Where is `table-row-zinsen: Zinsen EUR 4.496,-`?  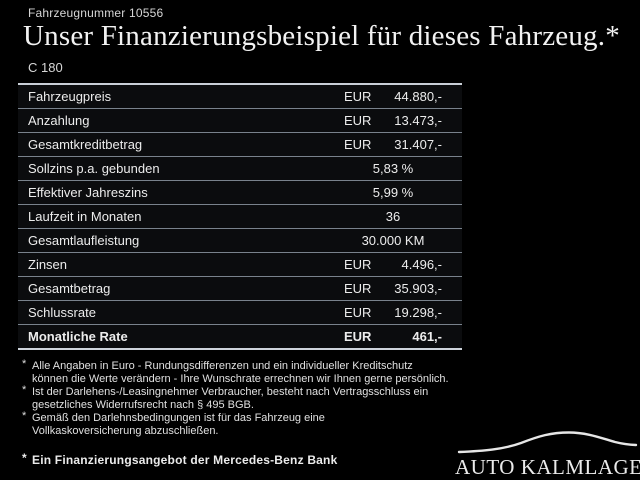
table-row-zinsen: Zinsen EUR 4.496,- is located at coordinates (240, 265).